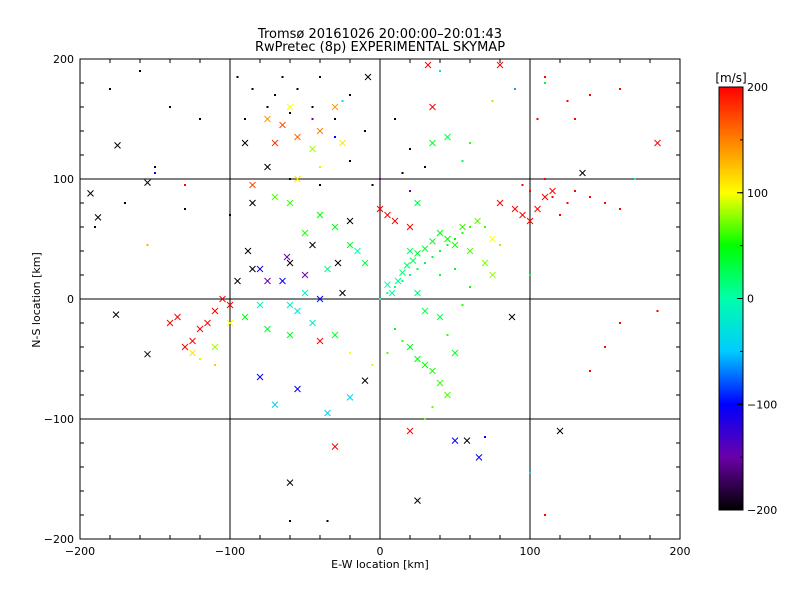 Image resolution: width=800 pixels, height=600 pixels. Describe the element at coordinates (530, 551) in the screenshot. I see `x-tick-label: 100` at that location.